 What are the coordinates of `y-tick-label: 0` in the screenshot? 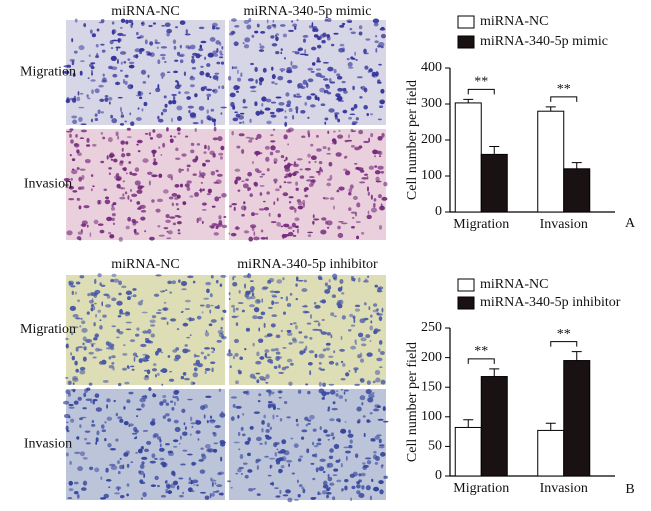 It's located at (438, 475).